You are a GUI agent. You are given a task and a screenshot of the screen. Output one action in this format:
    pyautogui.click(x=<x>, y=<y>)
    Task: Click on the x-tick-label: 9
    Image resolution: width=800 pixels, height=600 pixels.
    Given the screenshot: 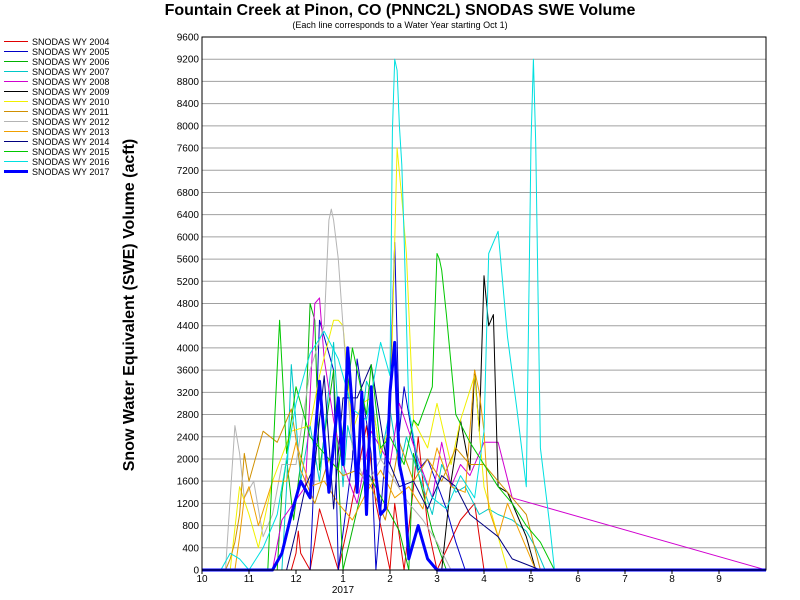 What is the action you would take?
    pyautogui.click(x=719, y=579)
    